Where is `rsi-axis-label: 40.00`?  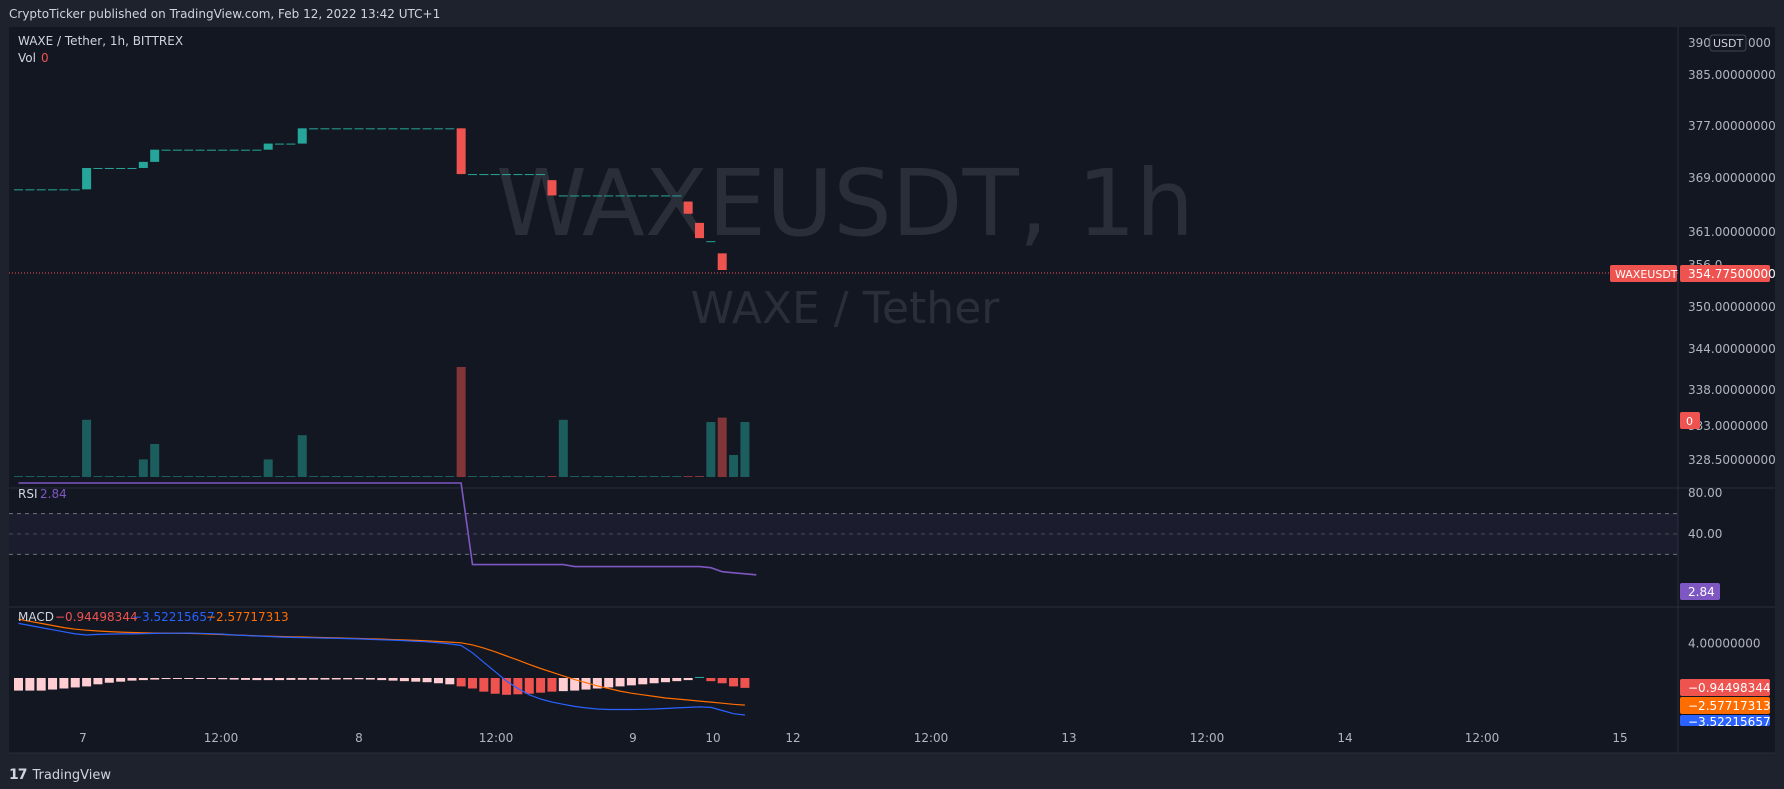
rsi-axis-label: 40.00 is located at coordinates (1705, 534).